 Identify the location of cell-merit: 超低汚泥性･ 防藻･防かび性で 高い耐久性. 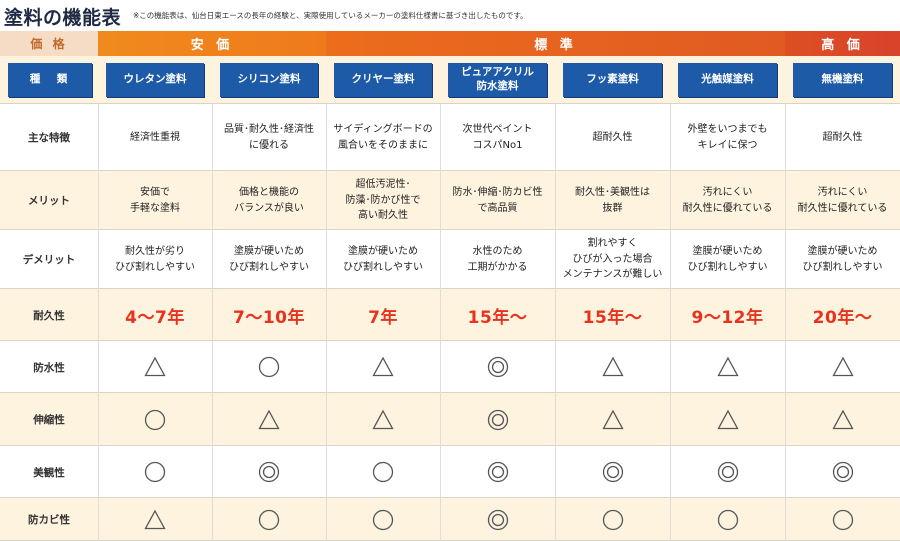
(383, 200).